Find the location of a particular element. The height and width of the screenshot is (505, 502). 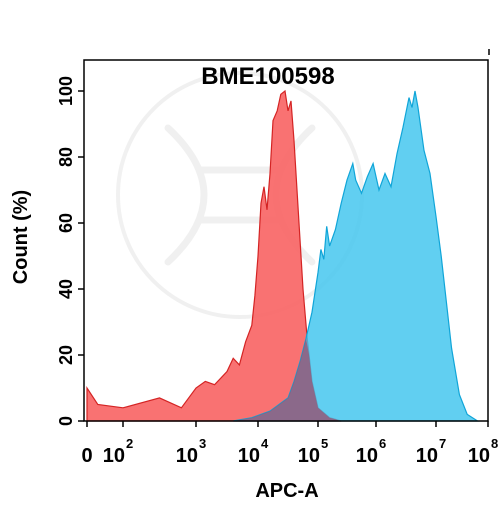

x-axis-title: APC-A is located at coordinates (286, 491).